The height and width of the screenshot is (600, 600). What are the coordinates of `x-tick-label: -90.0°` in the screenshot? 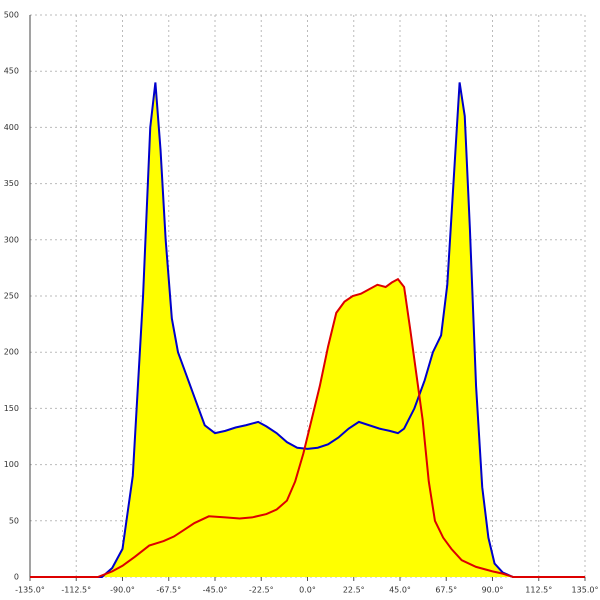 It's located at (122, 590).